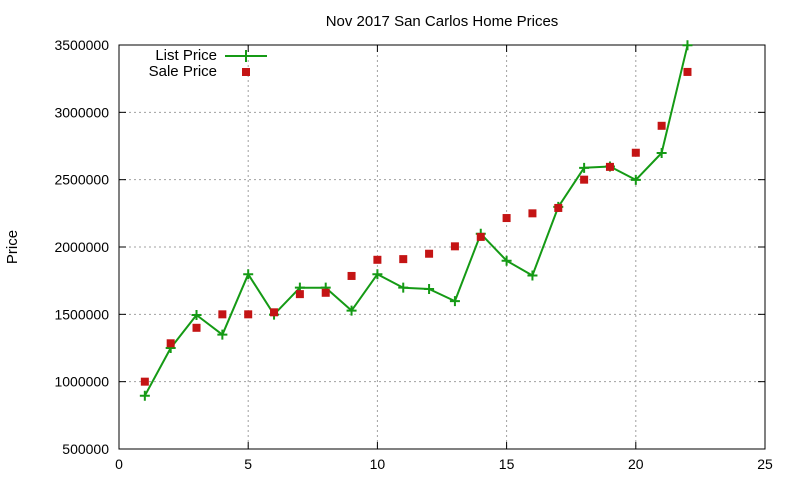 This screenshot has height=480, width=800. I want to click on chart-title: Nov 2017 San Carlos Home Prices, so click(442, 21).